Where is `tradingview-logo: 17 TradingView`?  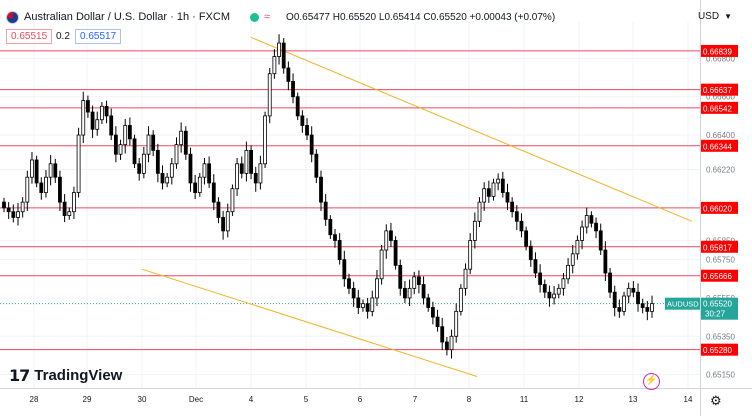
tradingview-logo: 17 TradingView is located at coordinates (65, 375).